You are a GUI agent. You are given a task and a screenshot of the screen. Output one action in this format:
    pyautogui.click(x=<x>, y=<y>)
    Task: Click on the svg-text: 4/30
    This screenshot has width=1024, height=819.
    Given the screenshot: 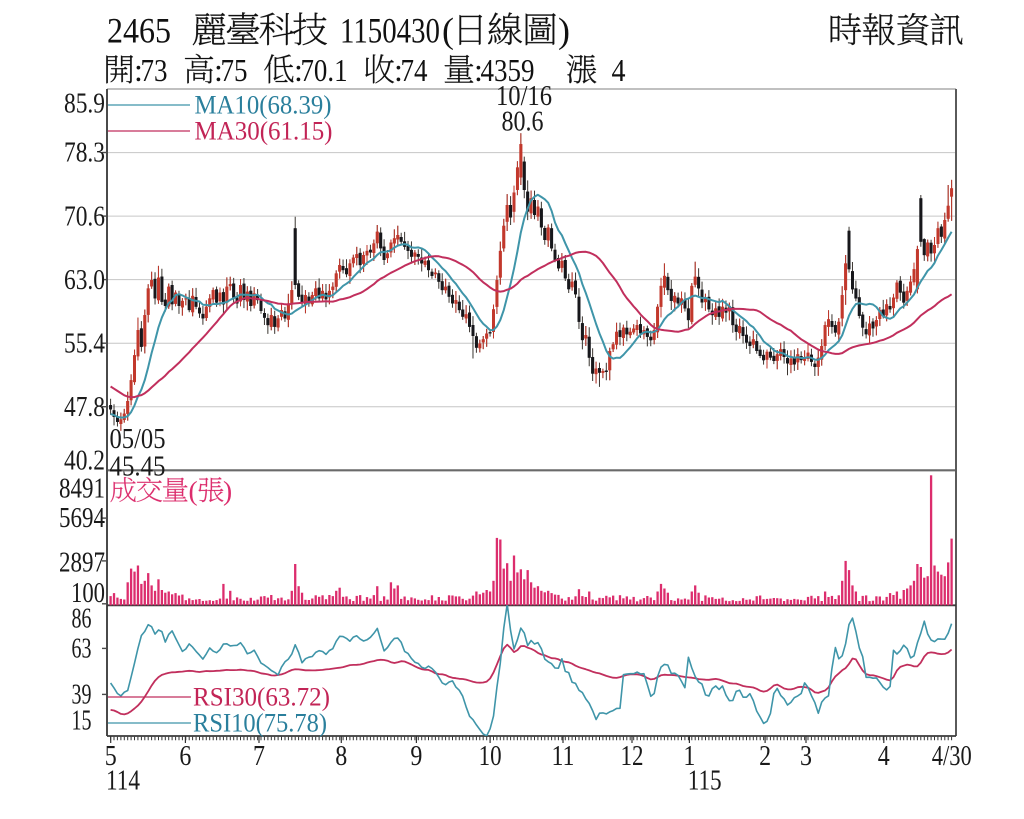 What is the action you would take?
    pyautogui.click(x=952, y=756)
    